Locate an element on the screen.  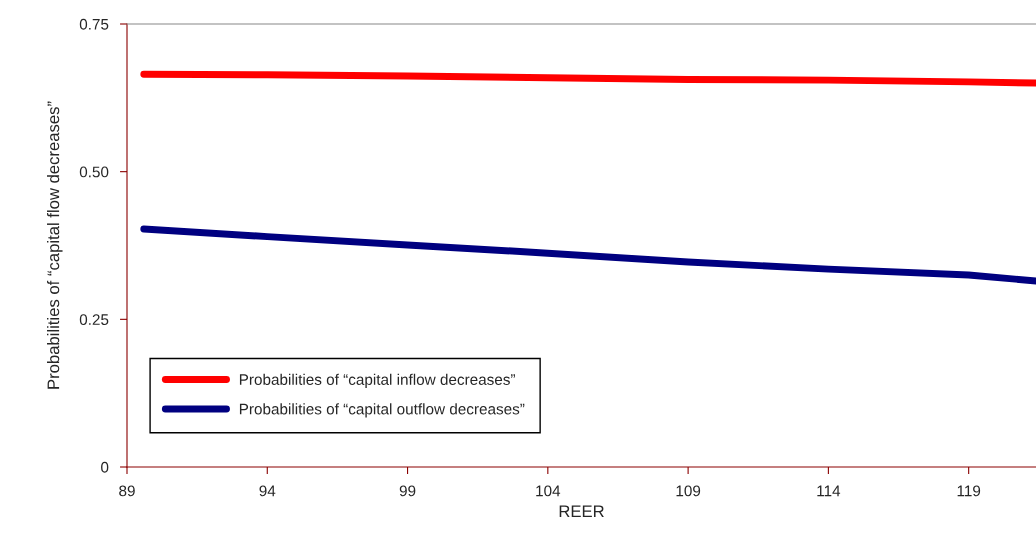
y-tick-label: 0.25 is located at coordinates (94, 320).